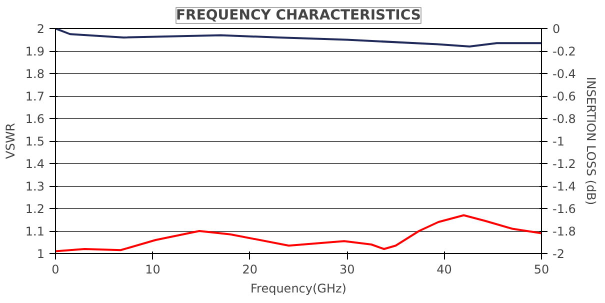  What do you see at coordinates (35, 74) in the screenshot?
I see `y-tick-label: 1.8` at bounding box center [35, 74].